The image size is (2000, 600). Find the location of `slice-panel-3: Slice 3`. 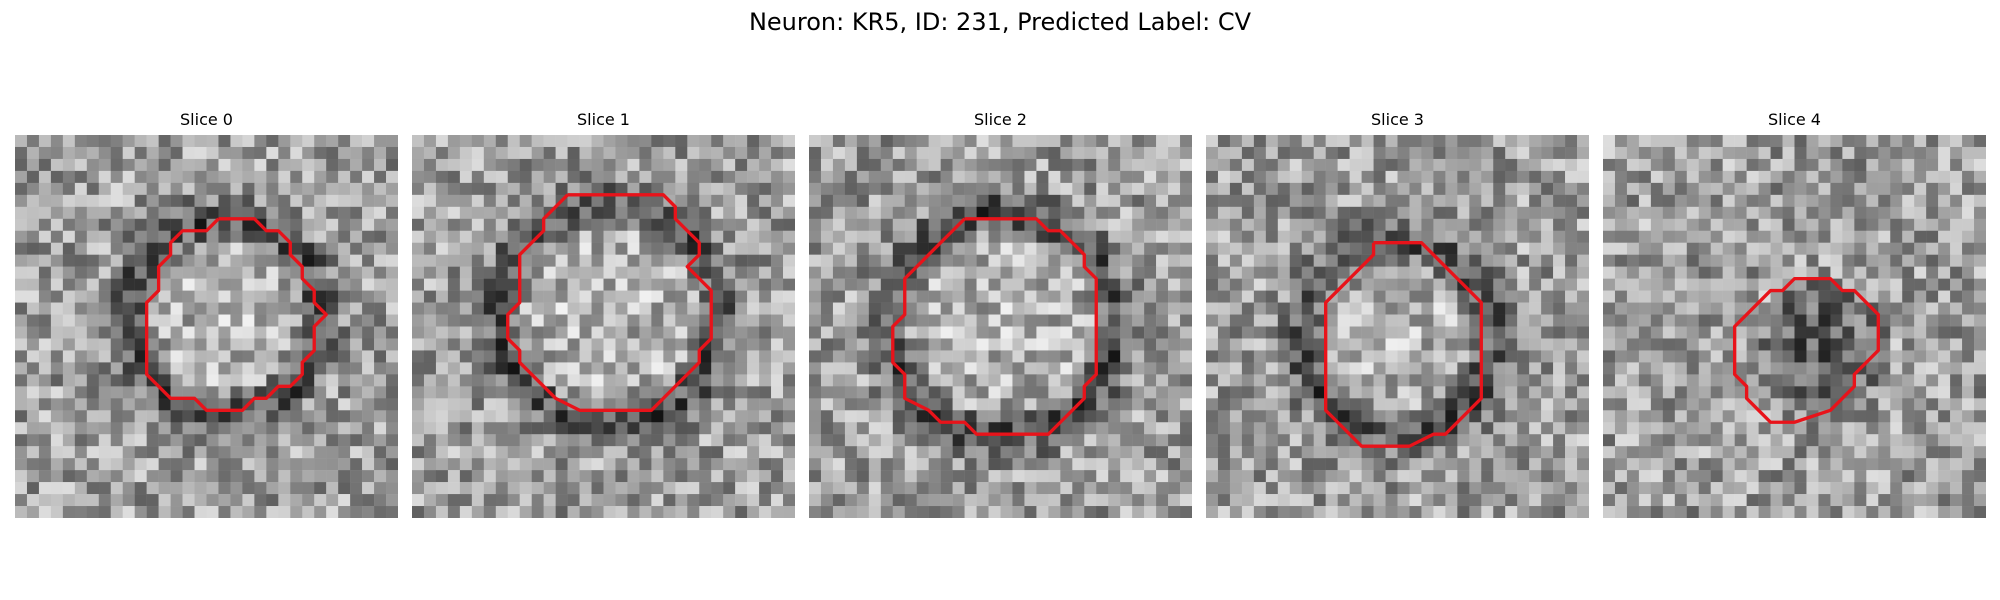

slice-panel-3: Slice 3 is located at coordinates (1397, 313).